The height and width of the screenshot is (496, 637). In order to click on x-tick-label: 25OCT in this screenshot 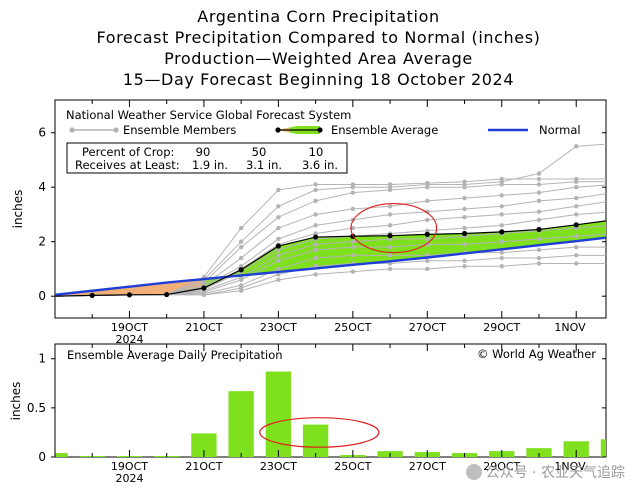, I will do `click(352, 466)`.